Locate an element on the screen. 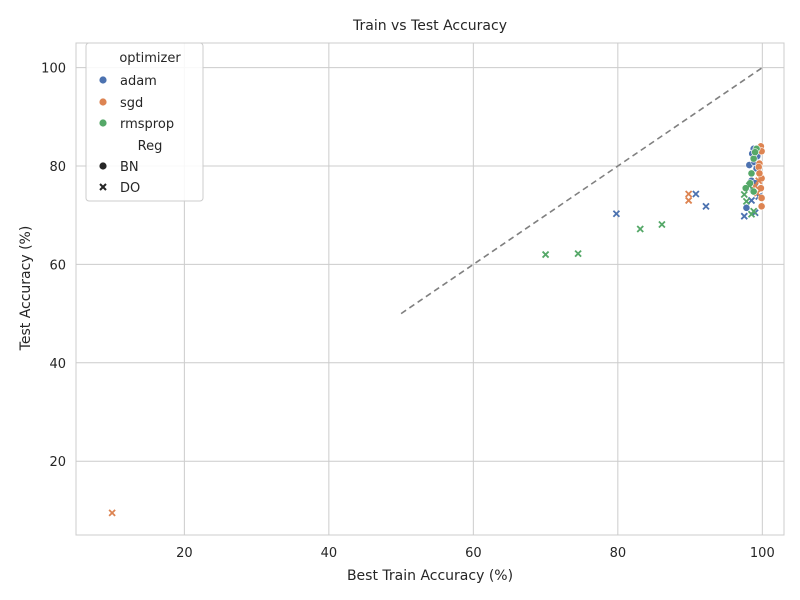  legend-marker-rmsprop is located at coordinates (103, 123).